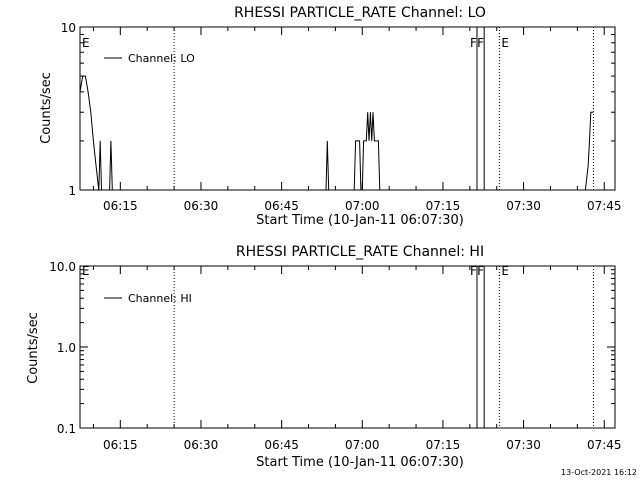 This screenshot has height=480, width=640. What do you see at coordinates (66, 348) in the screenshot?
I see `y-tick-label: 1.0` at bounding box center [66, 348].